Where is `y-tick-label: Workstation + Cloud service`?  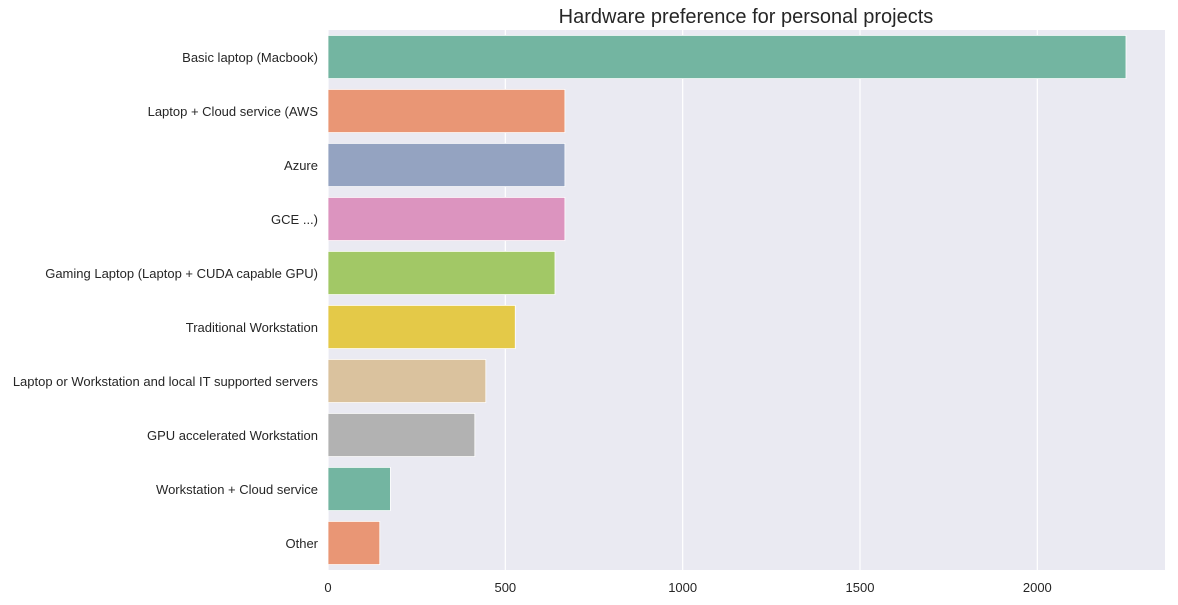
y-tick-label: Workstation + Cloud service is located at coordinates (237, 489).